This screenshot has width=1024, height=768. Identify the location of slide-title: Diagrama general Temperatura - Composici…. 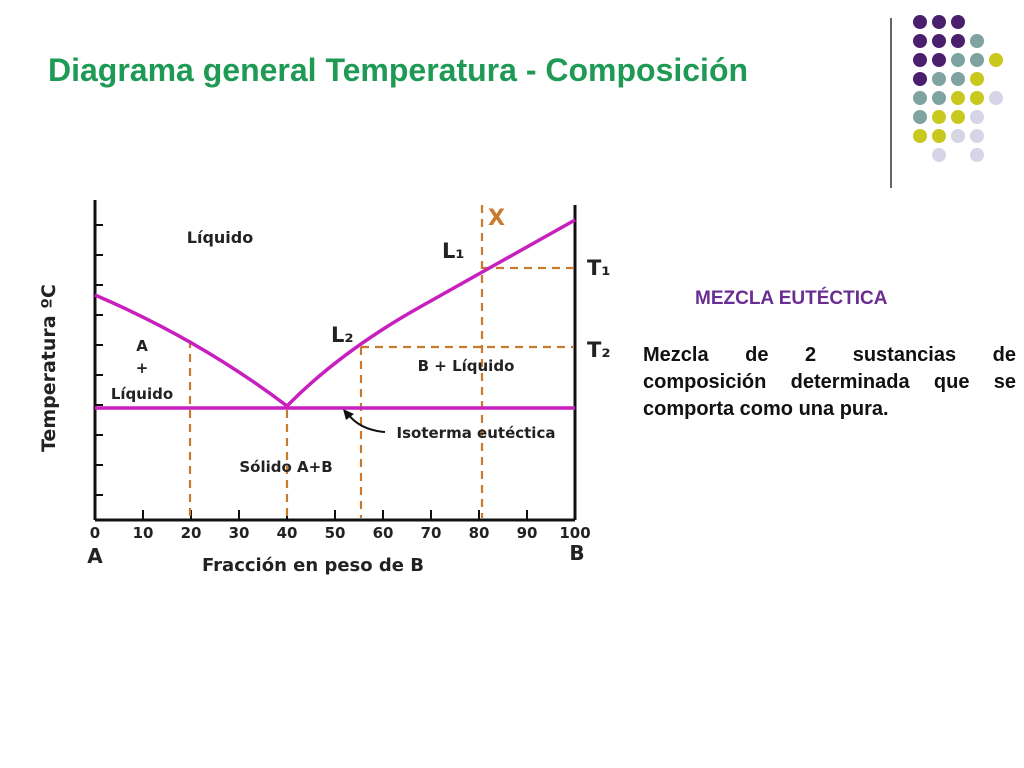
(398, 70).